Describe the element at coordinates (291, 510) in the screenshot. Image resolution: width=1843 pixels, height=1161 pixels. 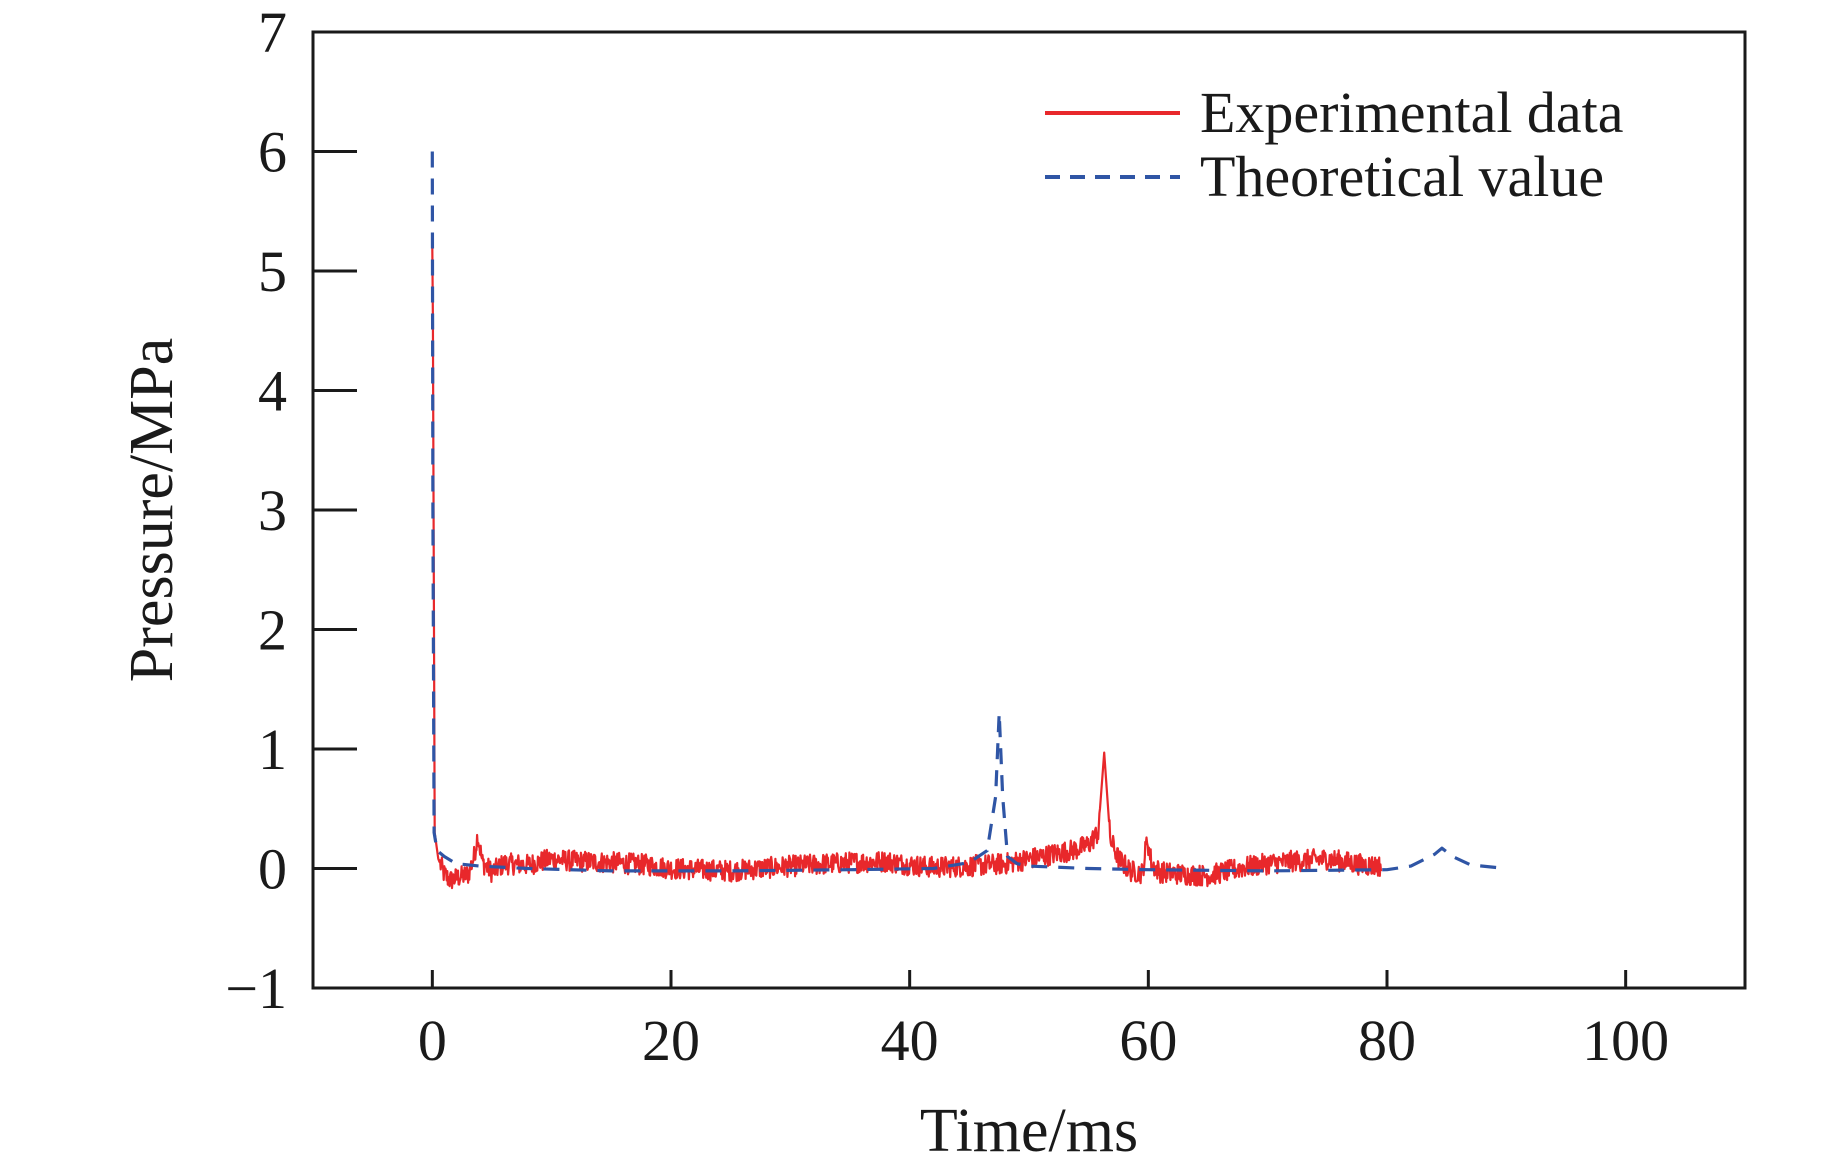
I see `y-axis-ticks: −1 0 1 2 3 4 5 6 7` at that location.